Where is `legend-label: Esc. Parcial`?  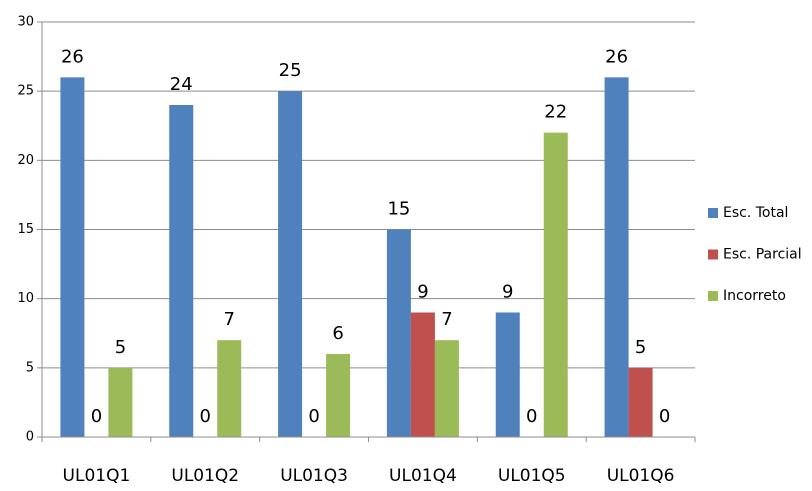
legend-label: Esc. Parcial is located at coordinates (762, 255).